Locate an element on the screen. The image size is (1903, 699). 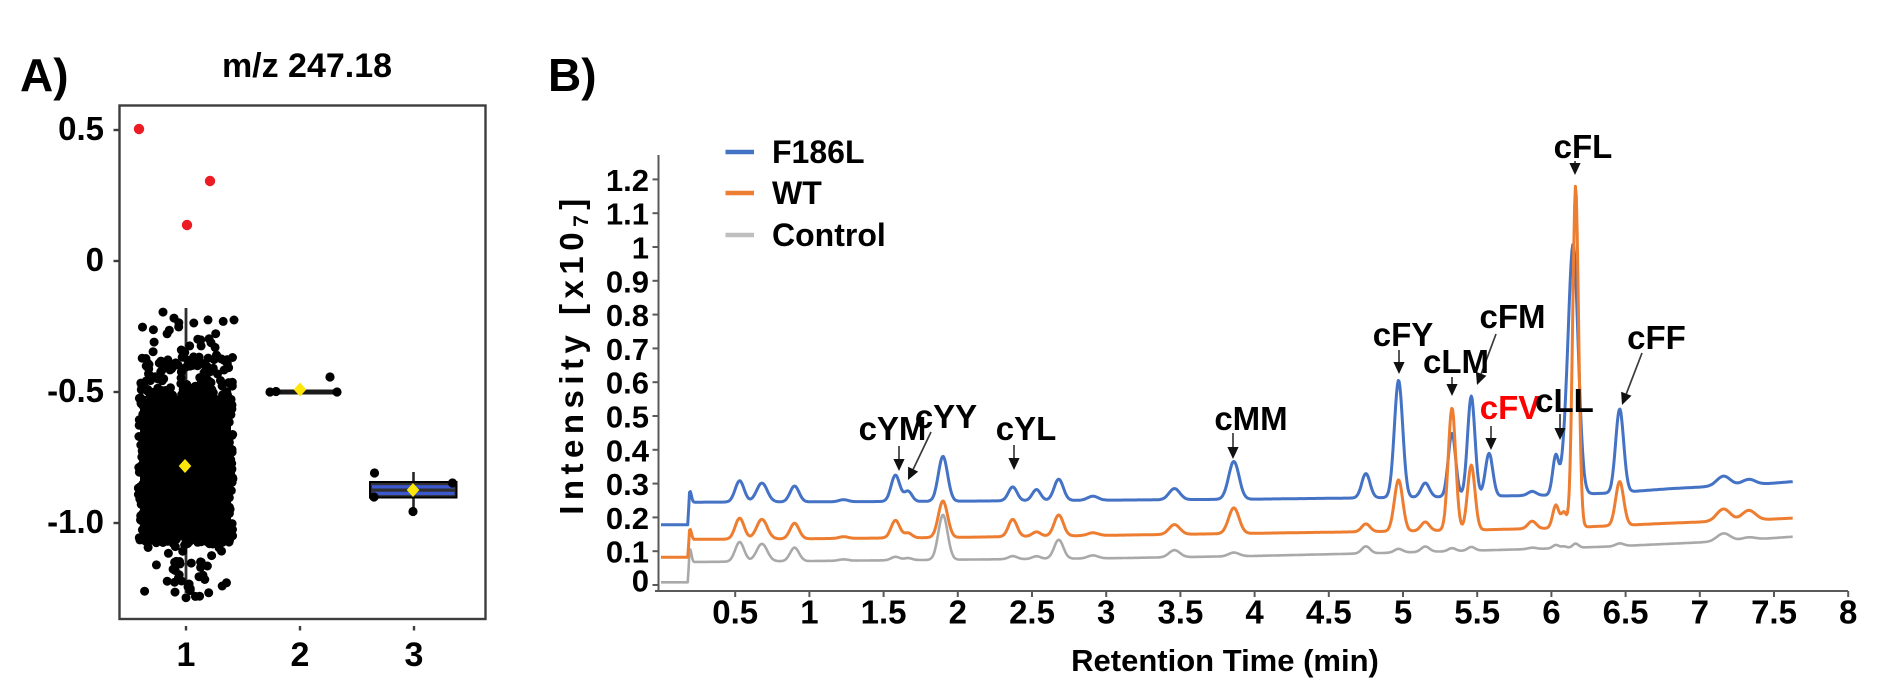
svg-text: 0.3 is located at coordinates (627, 484).